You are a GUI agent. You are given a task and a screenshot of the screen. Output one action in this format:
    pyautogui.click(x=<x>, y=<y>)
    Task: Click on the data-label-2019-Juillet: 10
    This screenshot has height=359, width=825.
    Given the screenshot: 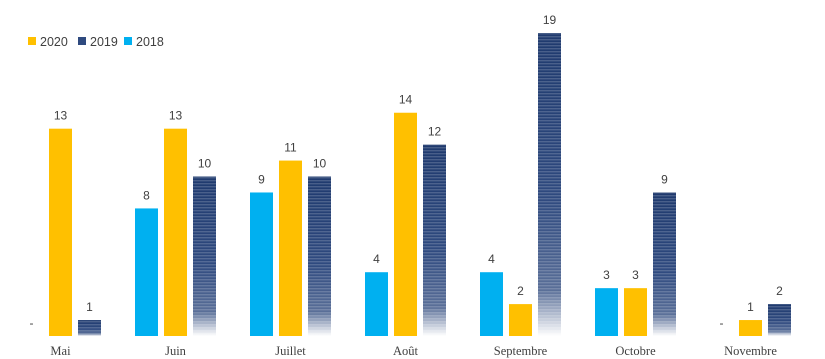 What is the action you would take?
    pyautogui.click(x=320, y=164)
    